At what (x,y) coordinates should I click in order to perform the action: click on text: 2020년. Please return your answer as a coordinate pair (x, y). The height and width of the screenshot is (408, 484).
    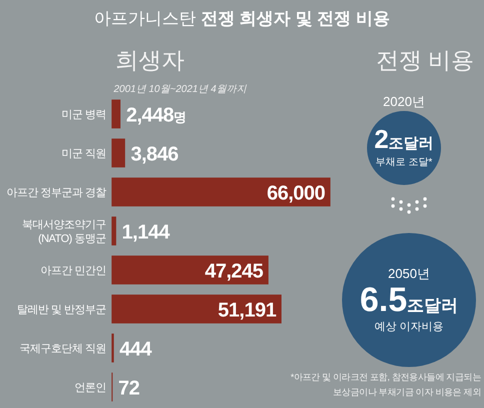
    Looking at the image, I should click on (404, 101).